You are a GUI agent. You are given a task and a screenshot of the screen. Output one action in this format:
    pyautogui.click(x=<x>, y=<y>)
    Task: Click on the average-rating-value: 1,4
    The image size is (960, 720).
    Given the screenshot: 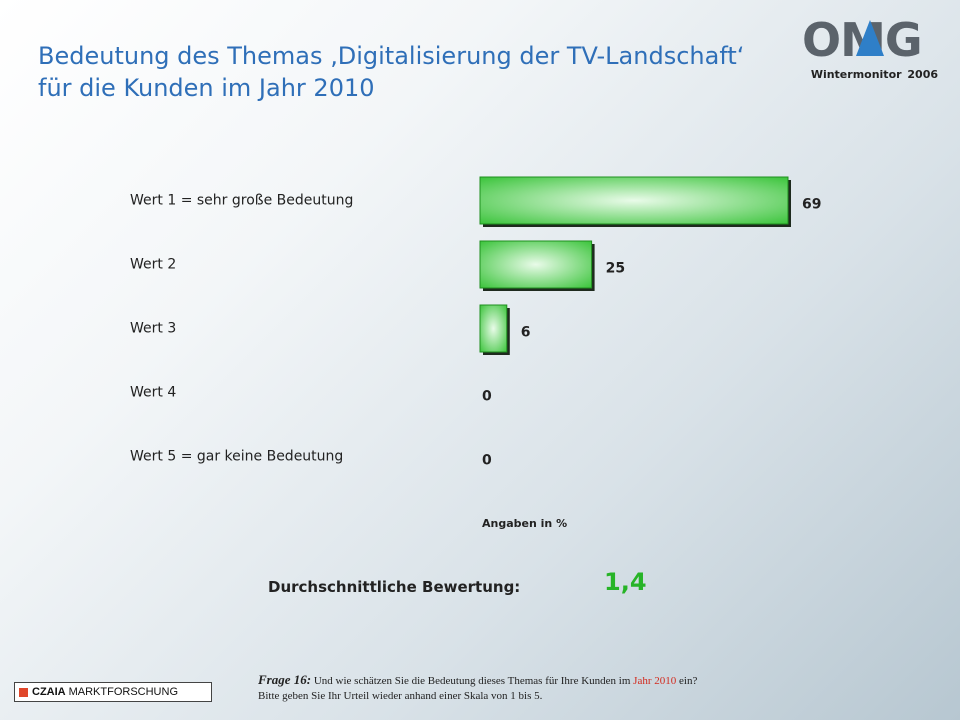 What is the action you would take?
    pyautogui.click(x=625, y=582)
    